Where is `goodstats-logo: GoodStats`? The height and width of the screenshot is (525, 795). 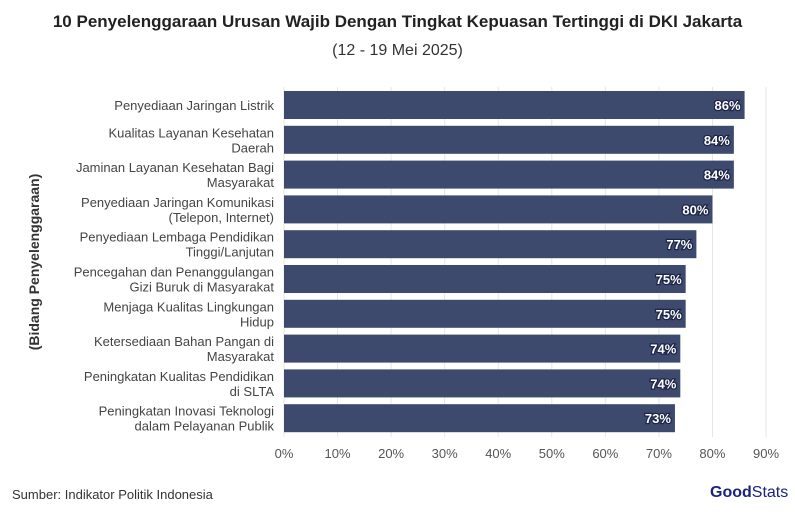 goodstats-logo: GoodStats is located at coordinates (749, 493).